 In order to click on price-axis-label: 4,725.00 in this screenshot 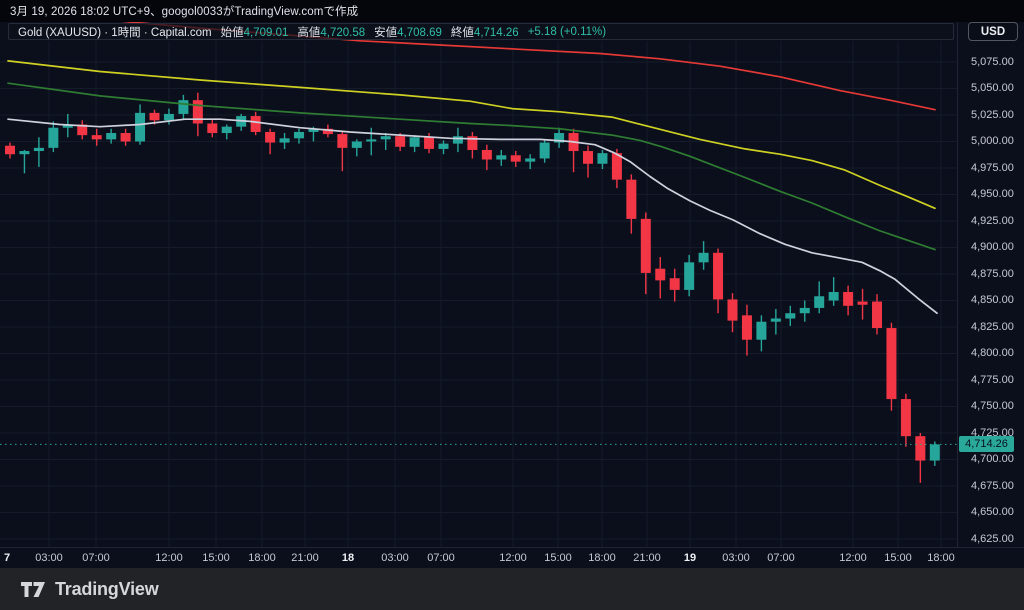, I will do `click(992, 432)`.